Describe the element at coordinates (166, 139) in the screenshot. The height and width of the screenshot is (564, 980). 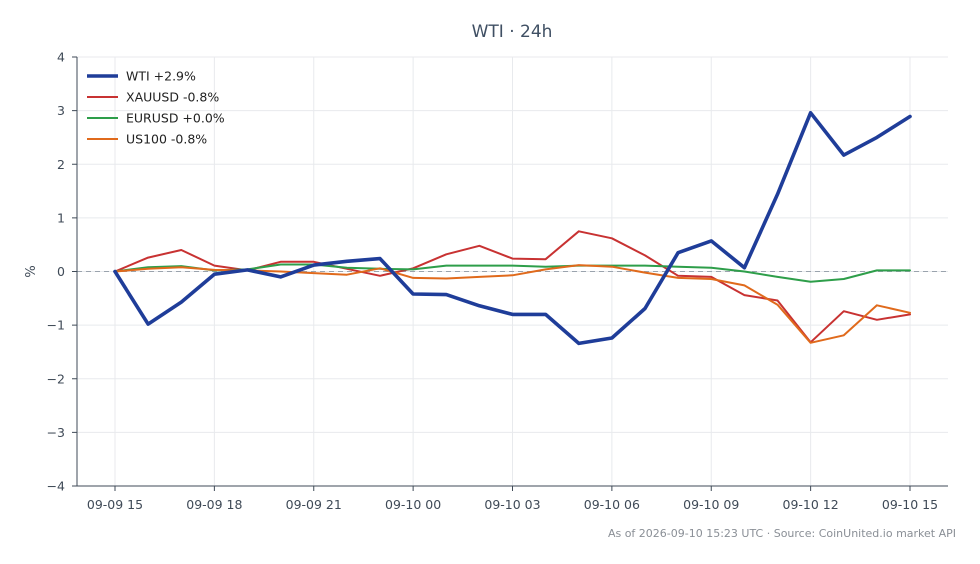
I see `legend-label: US100 -0.8%` at that location.